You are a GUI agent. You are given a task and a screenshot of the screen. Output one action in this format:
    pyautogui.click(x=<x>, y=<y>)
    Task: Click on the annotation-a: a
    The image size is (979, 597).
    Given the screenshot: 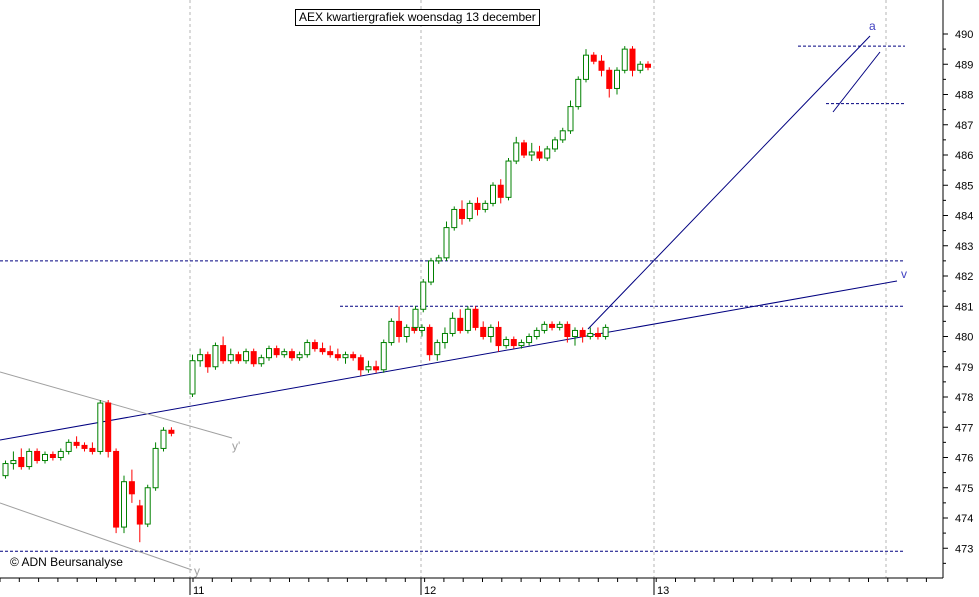 What is the action you would take?
    pyautogui.click(x=872, y=26)
    